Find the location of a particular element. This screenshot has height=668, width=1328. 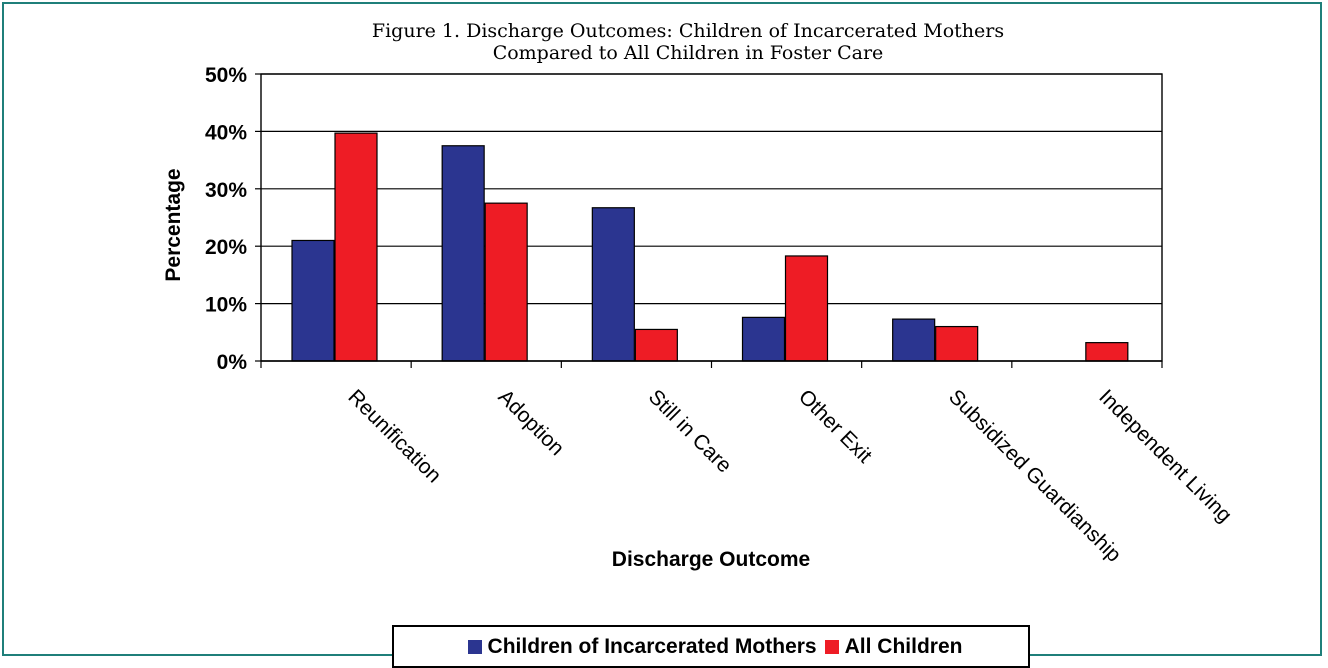

bar-series-0-subsidized-guardianship is located at coordinates (914, 340).